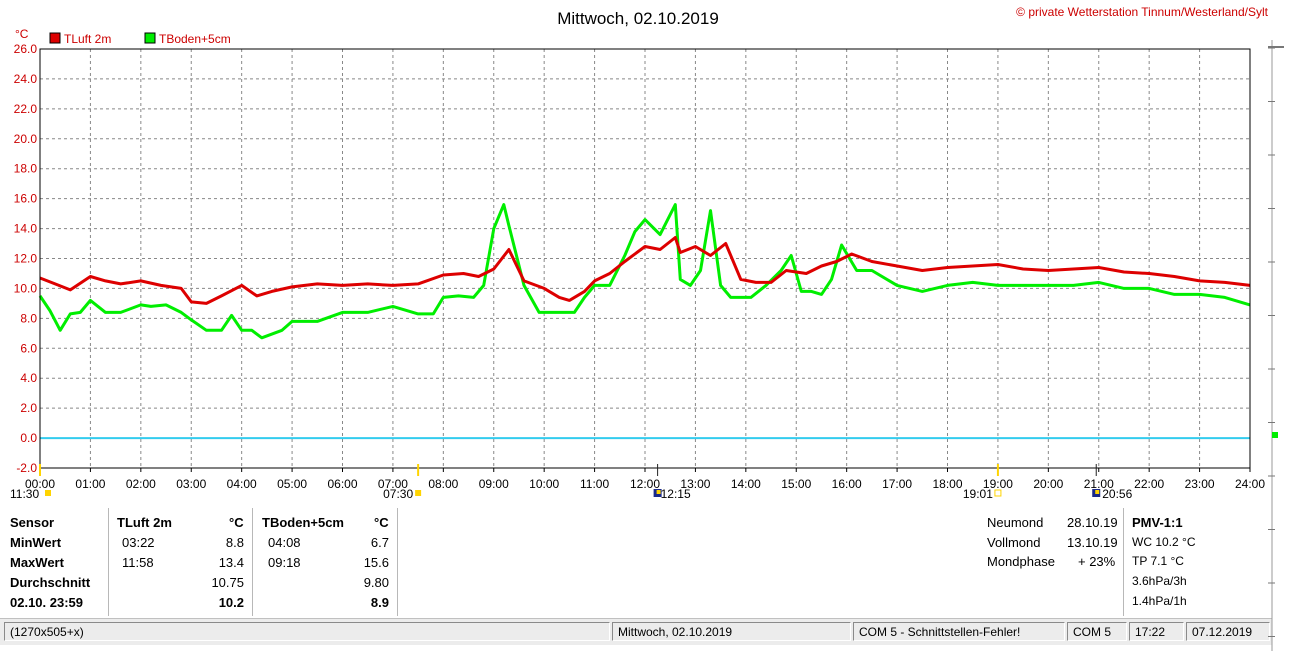 The image size is (1310, 651). Describe the element at coordinates (26, 229) in the screenshot. I see `y-tick-label: 14.0` at that location.